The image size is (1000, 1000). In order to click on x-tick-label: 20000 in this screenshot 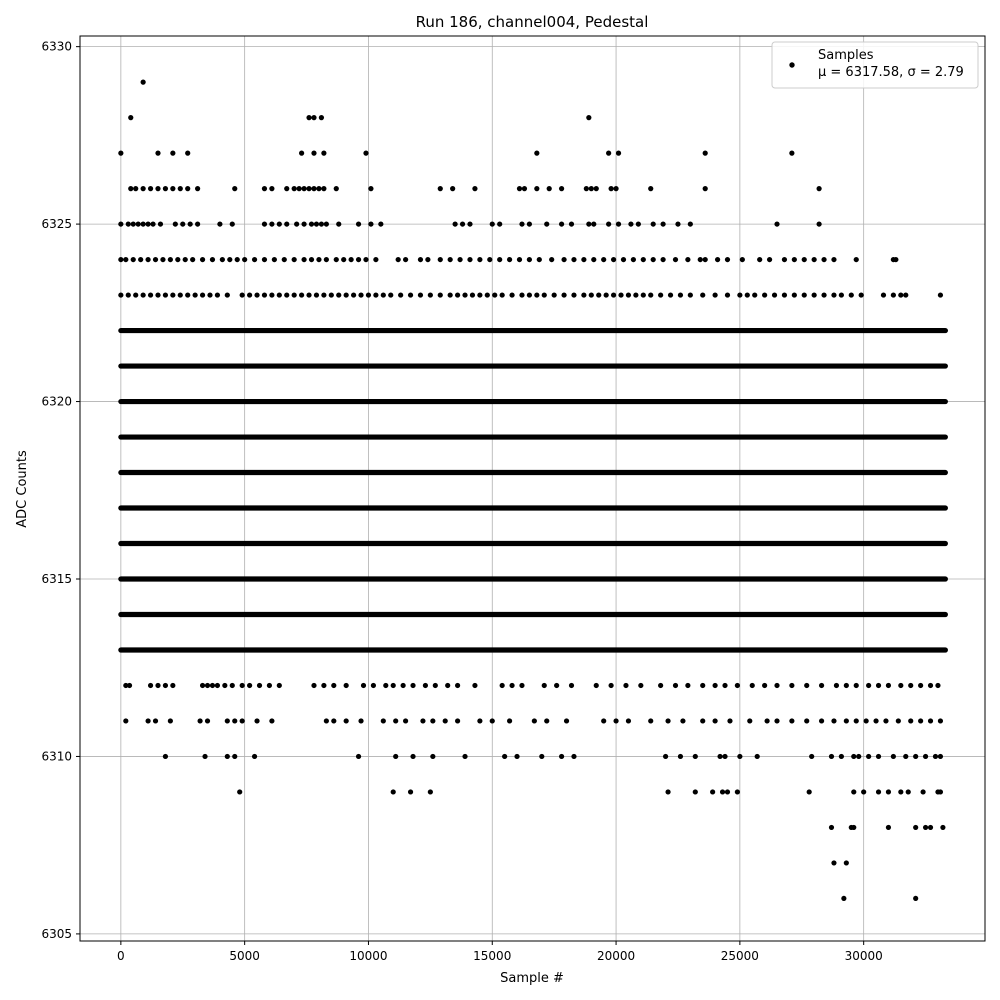, I will do `click(616, 956)`.